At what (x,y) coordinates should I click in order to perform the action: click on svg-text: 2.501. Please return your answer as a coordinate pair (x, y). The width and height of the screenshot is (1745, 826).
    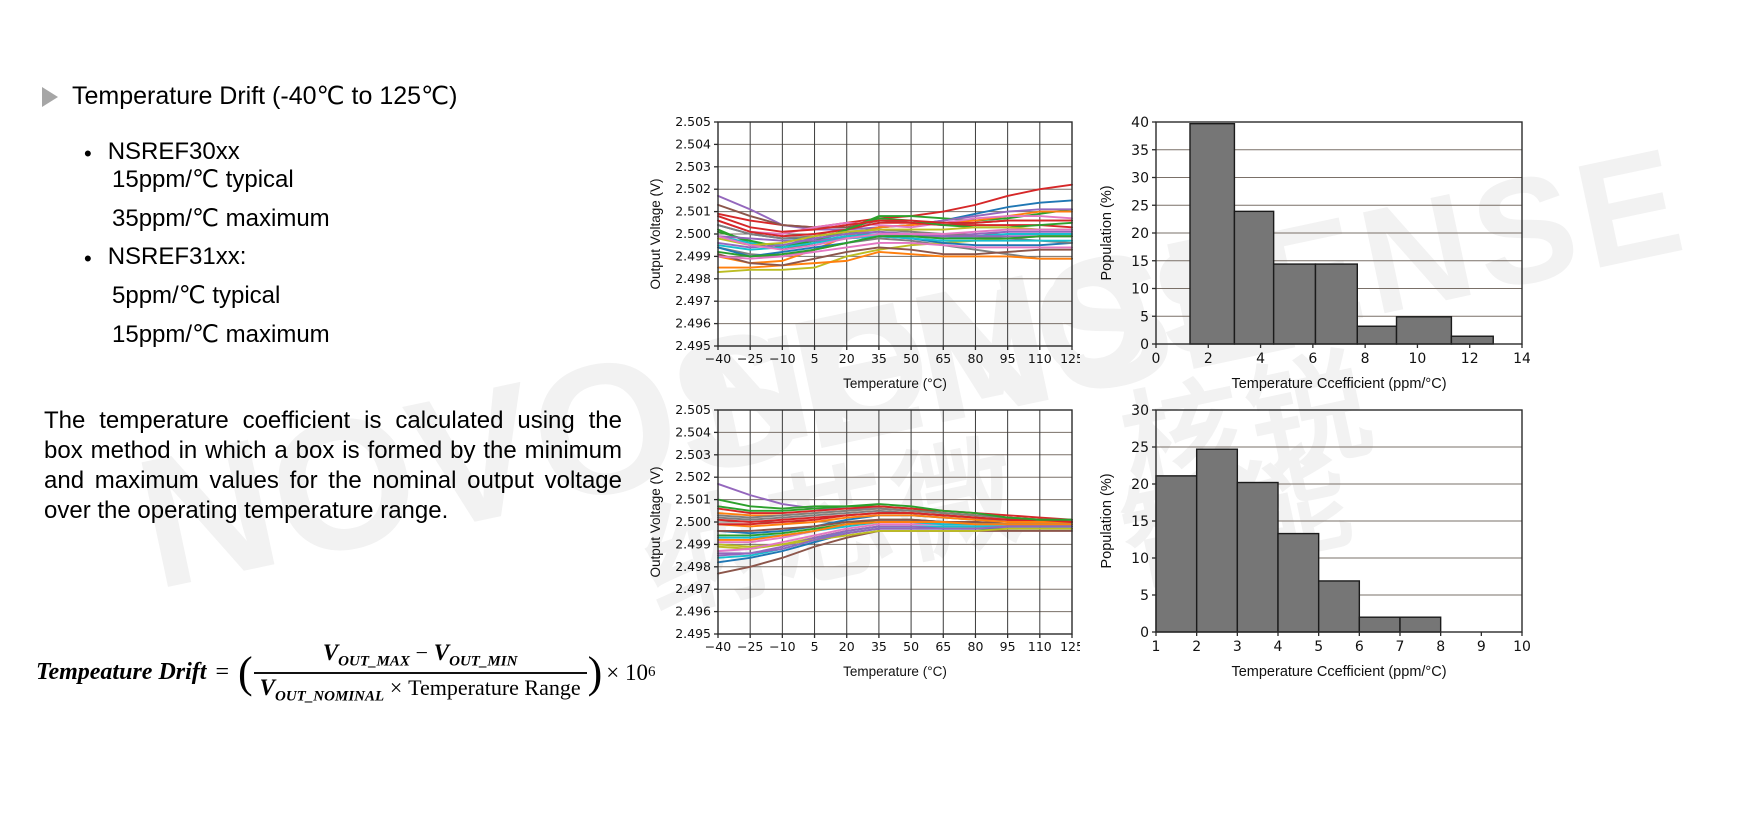
    Looking at the image, I should click on (693, 211).